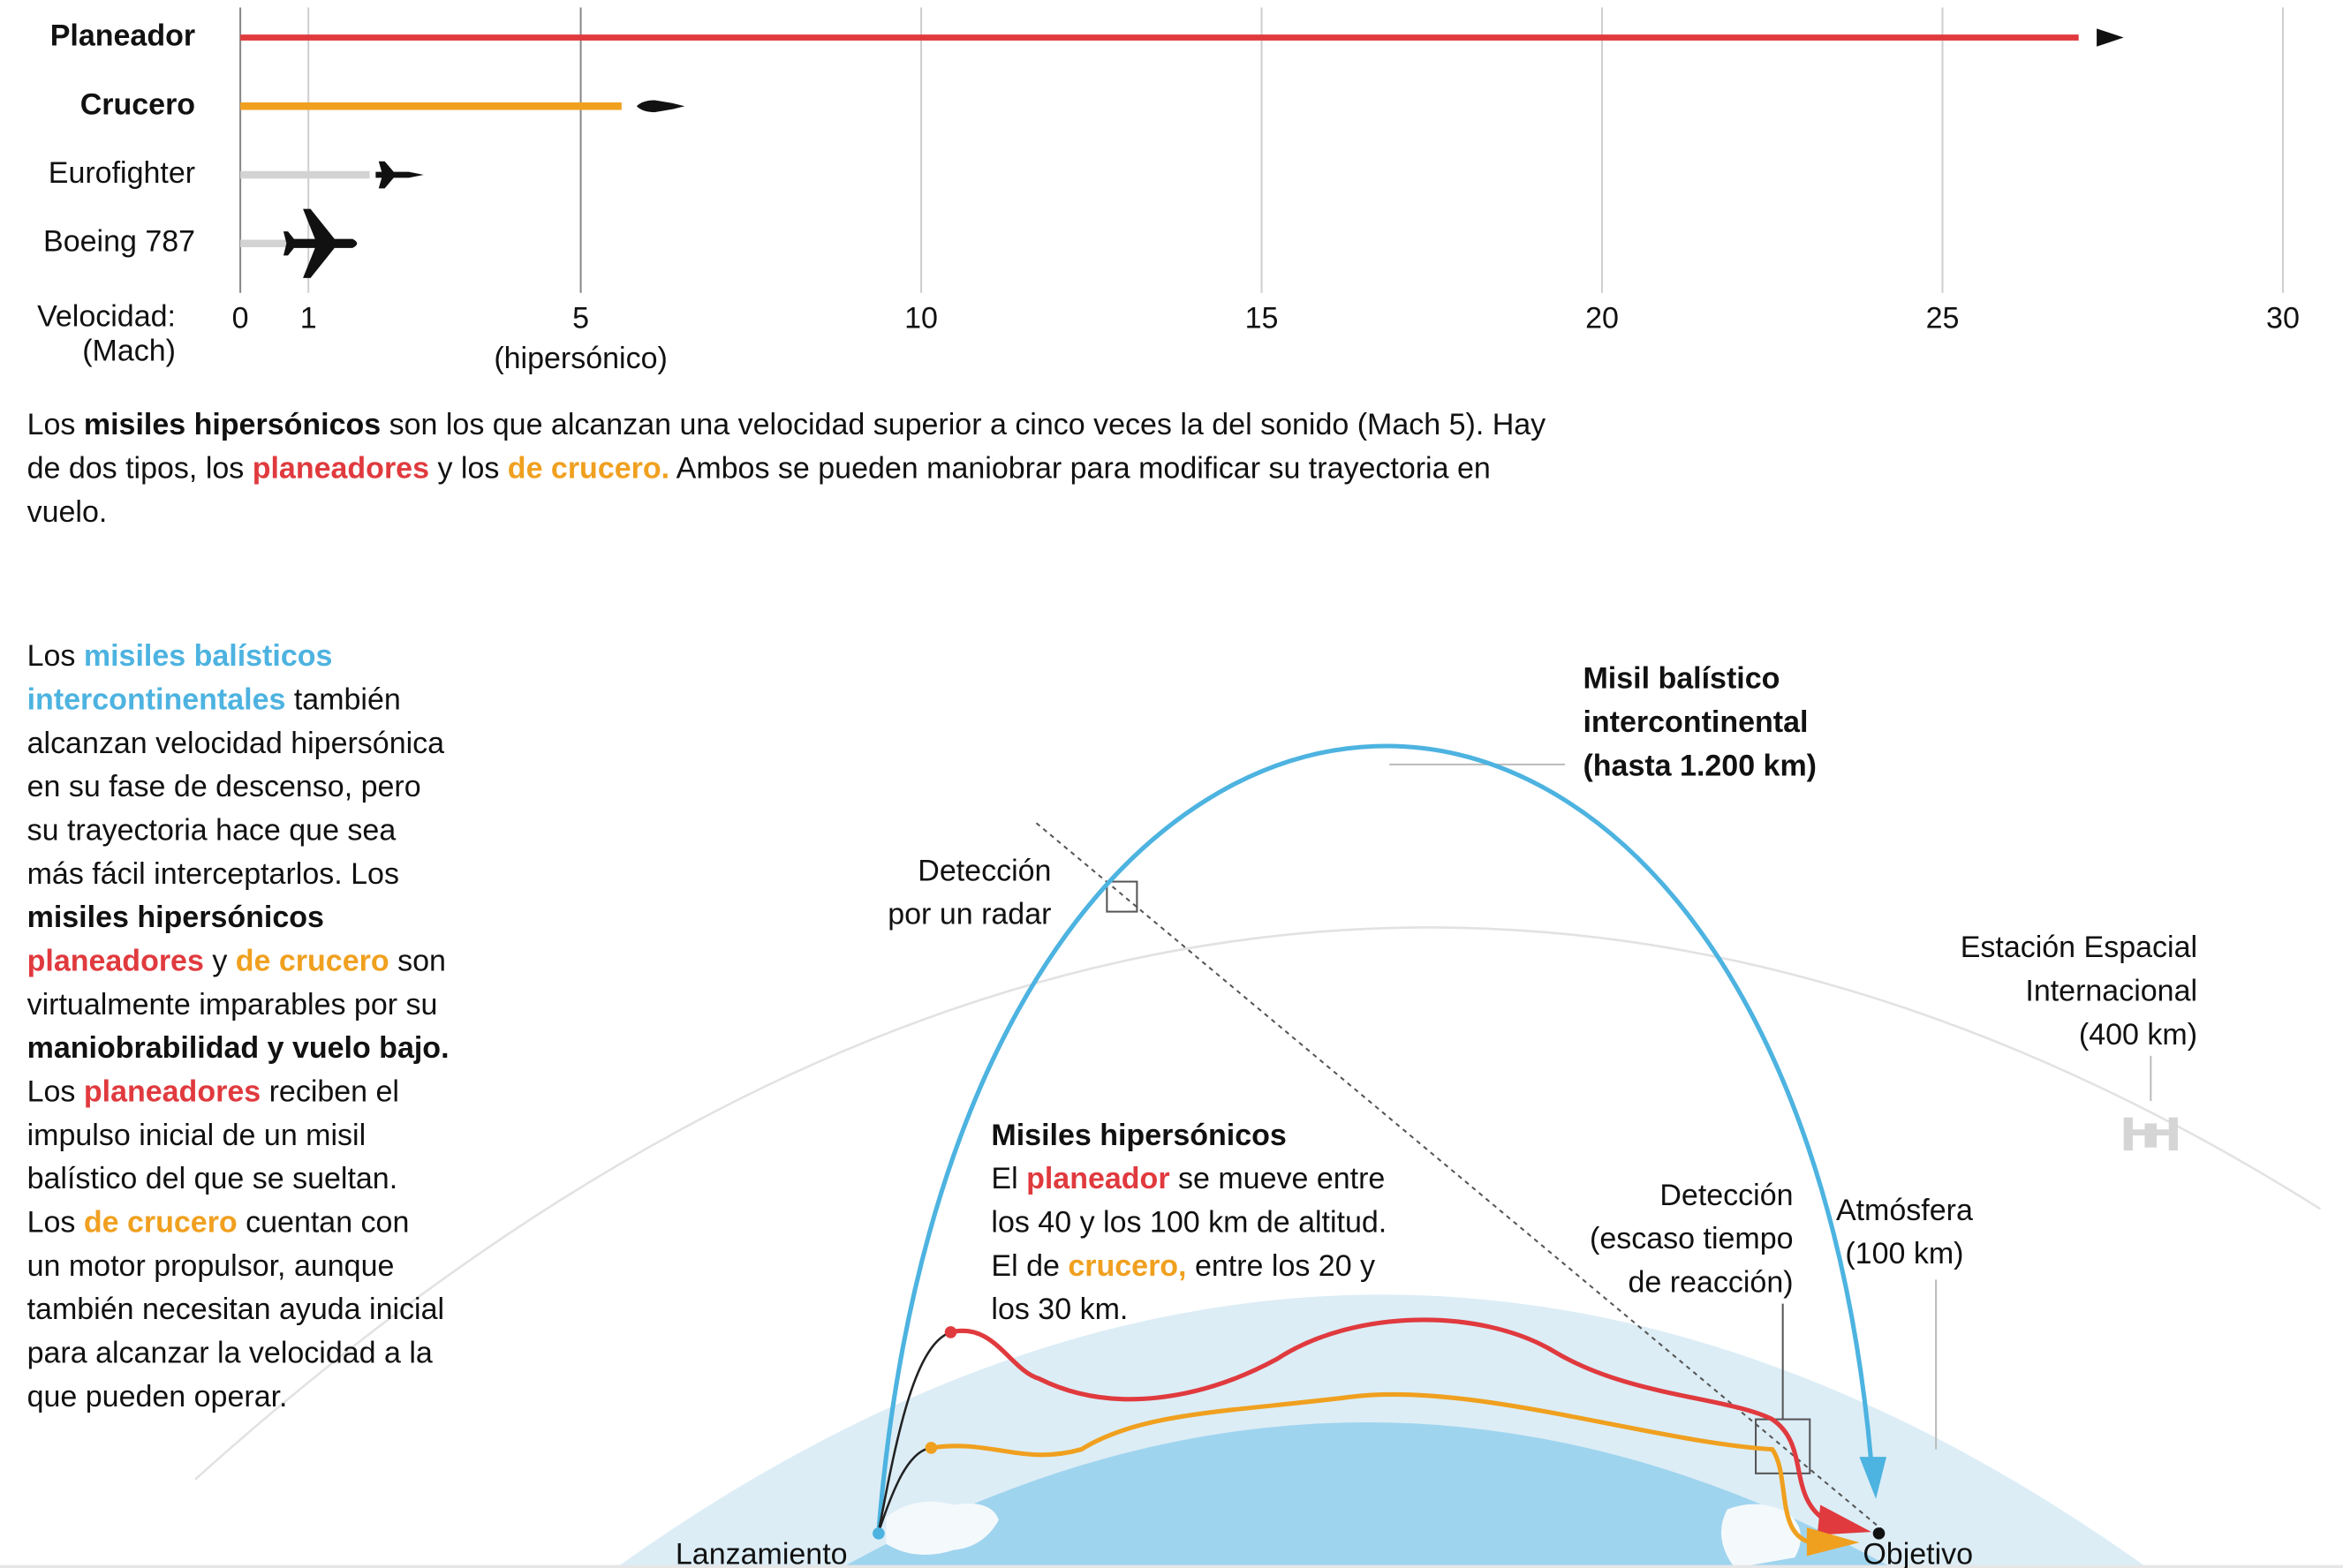 This screenshot has height=1568, width=2343. I want to click on iss-label: (400 km), so click(2138, 1035).